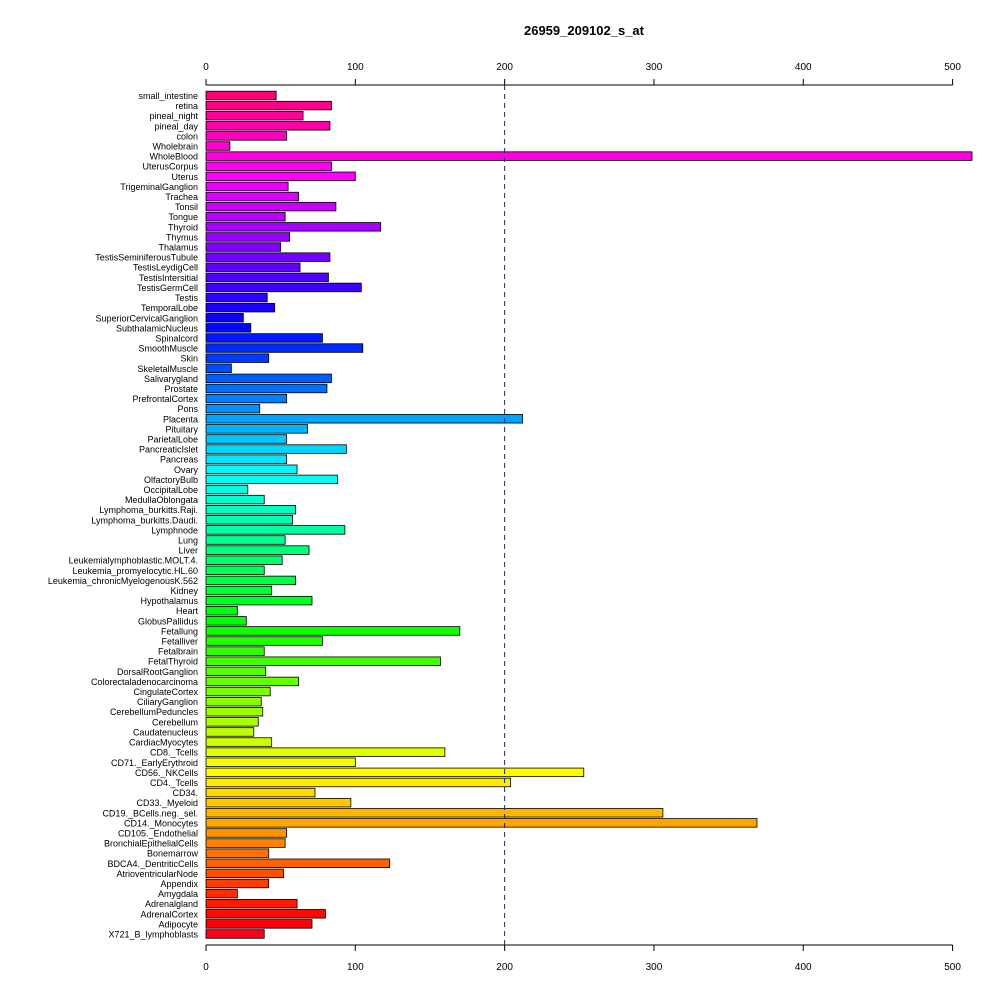 Image resolution: width=1000 pixels, height=1005 pixels. Describe the element at coordinates (504, 967) in the screenshot. I see `tick-label: 200` at that location.